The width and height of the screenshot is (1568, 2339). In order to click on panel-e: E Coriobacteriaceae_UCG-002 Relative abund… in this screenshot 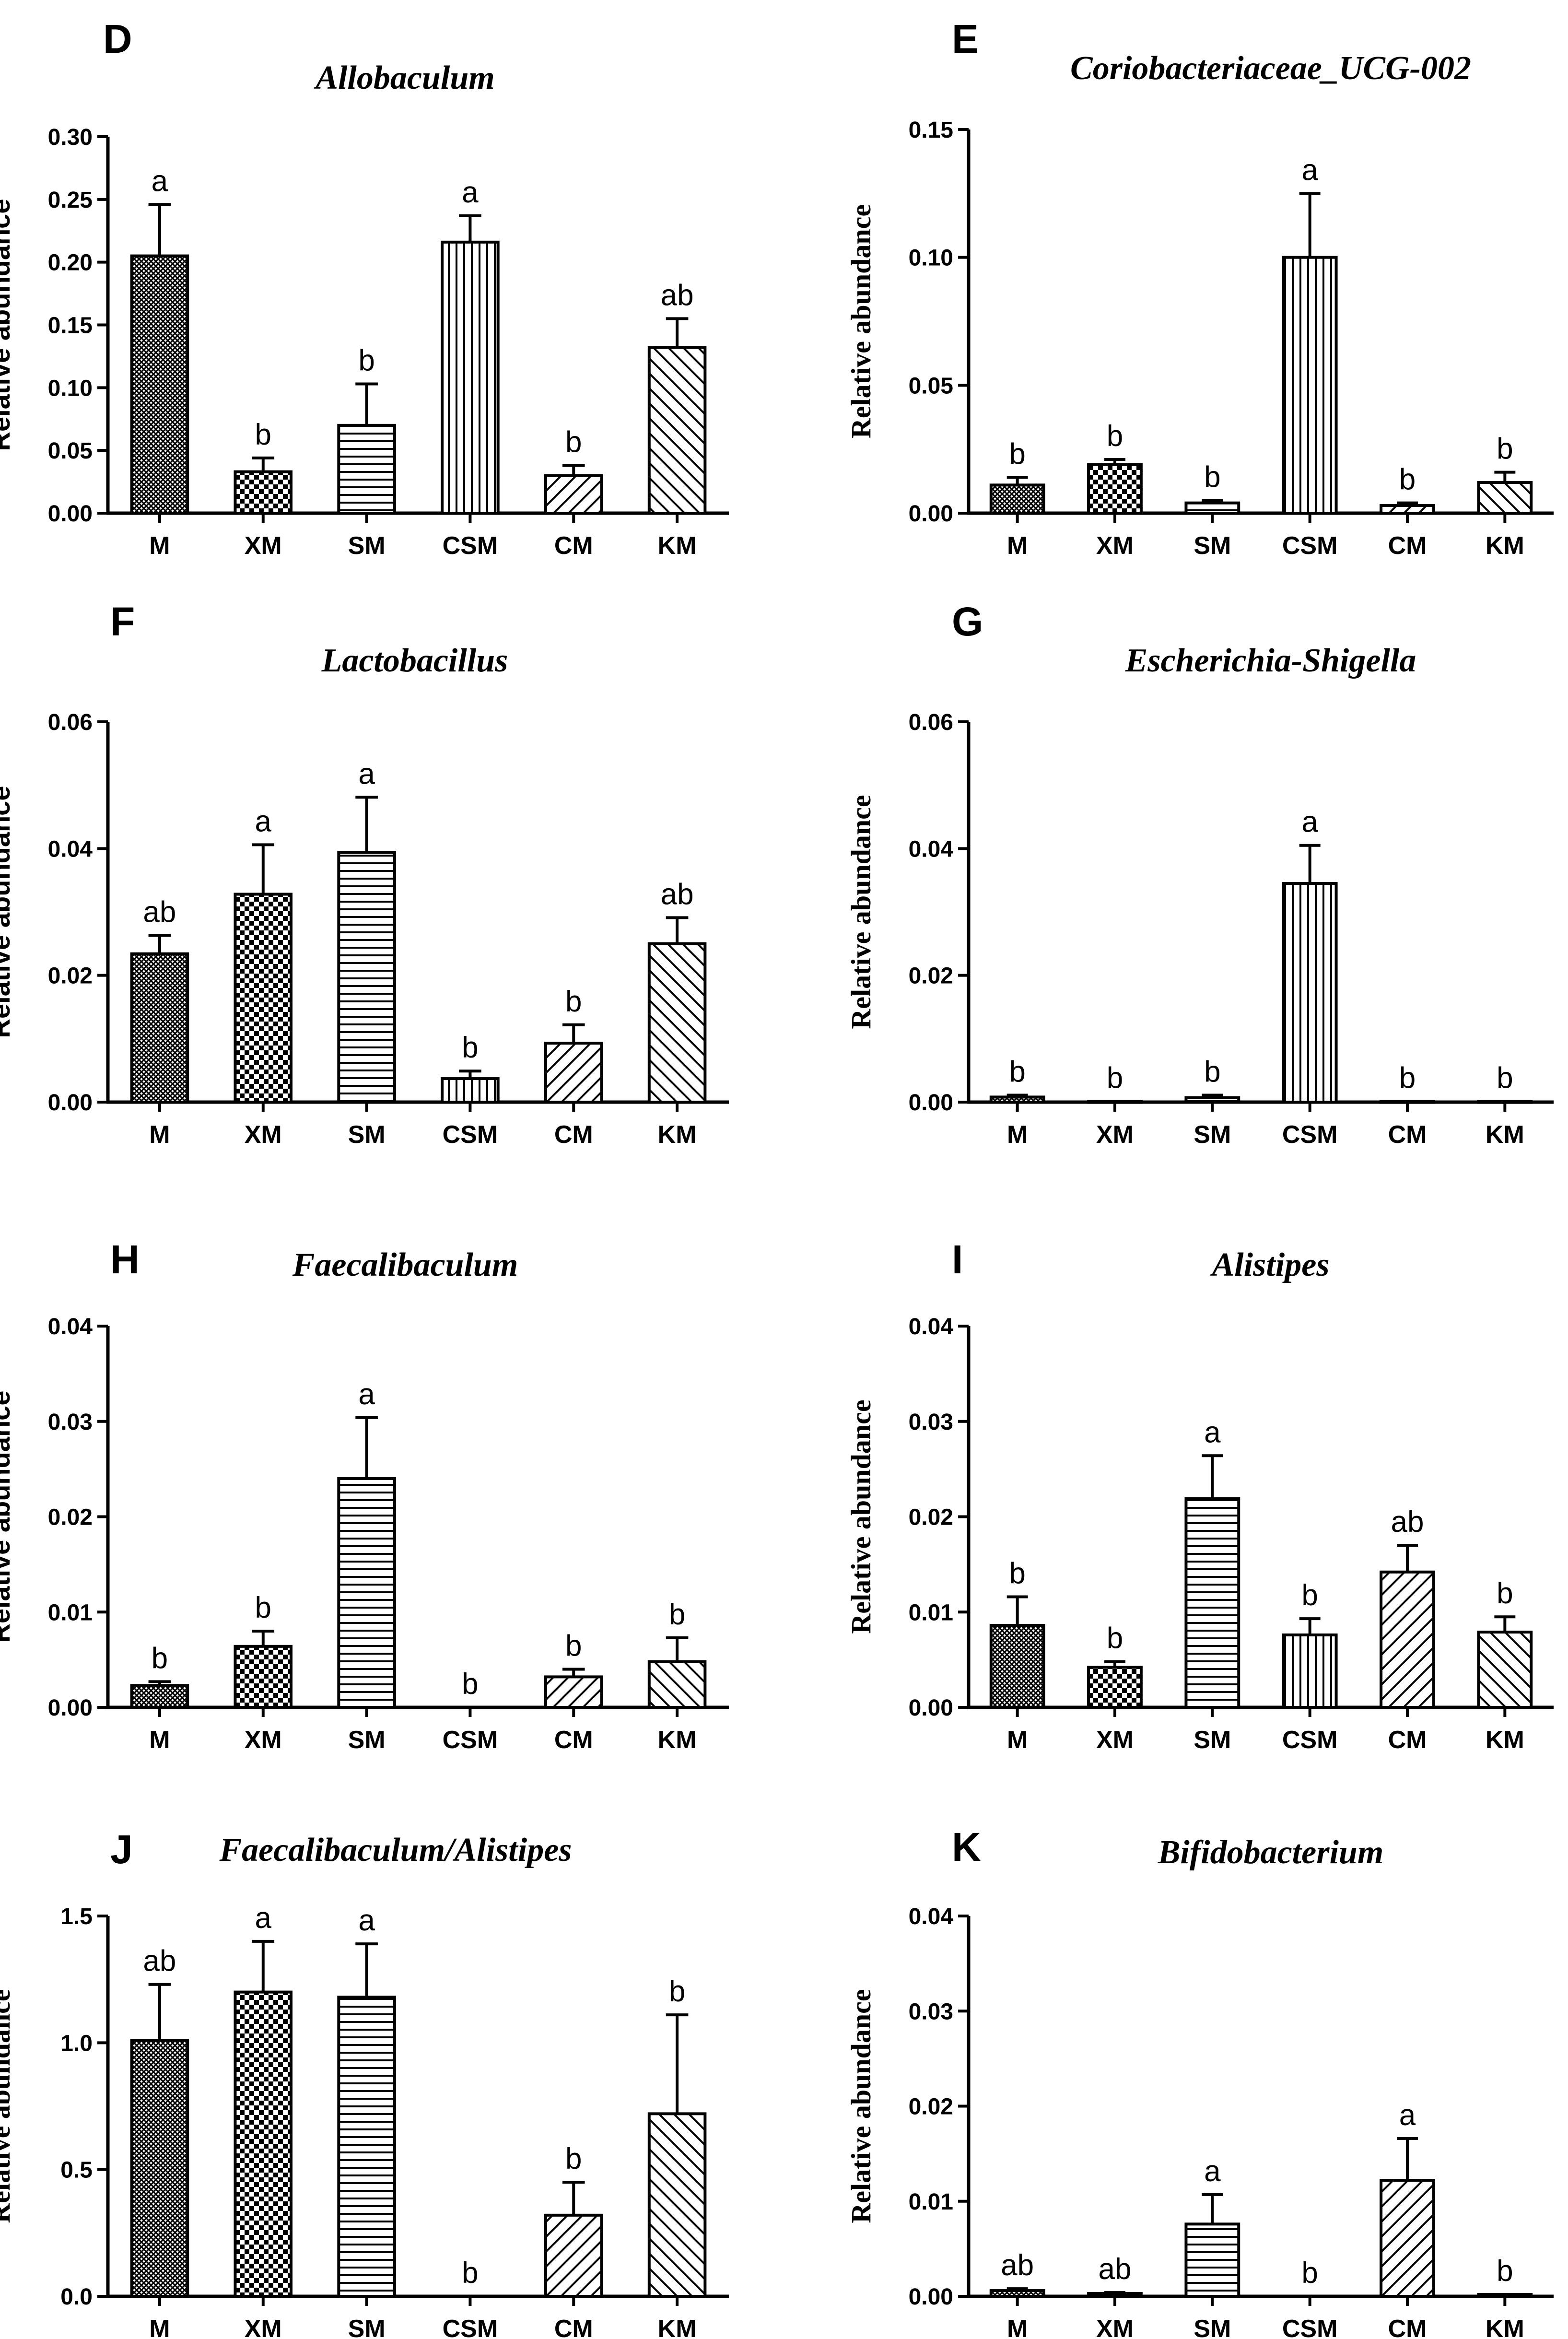, I will do `click(1200, 288)`.